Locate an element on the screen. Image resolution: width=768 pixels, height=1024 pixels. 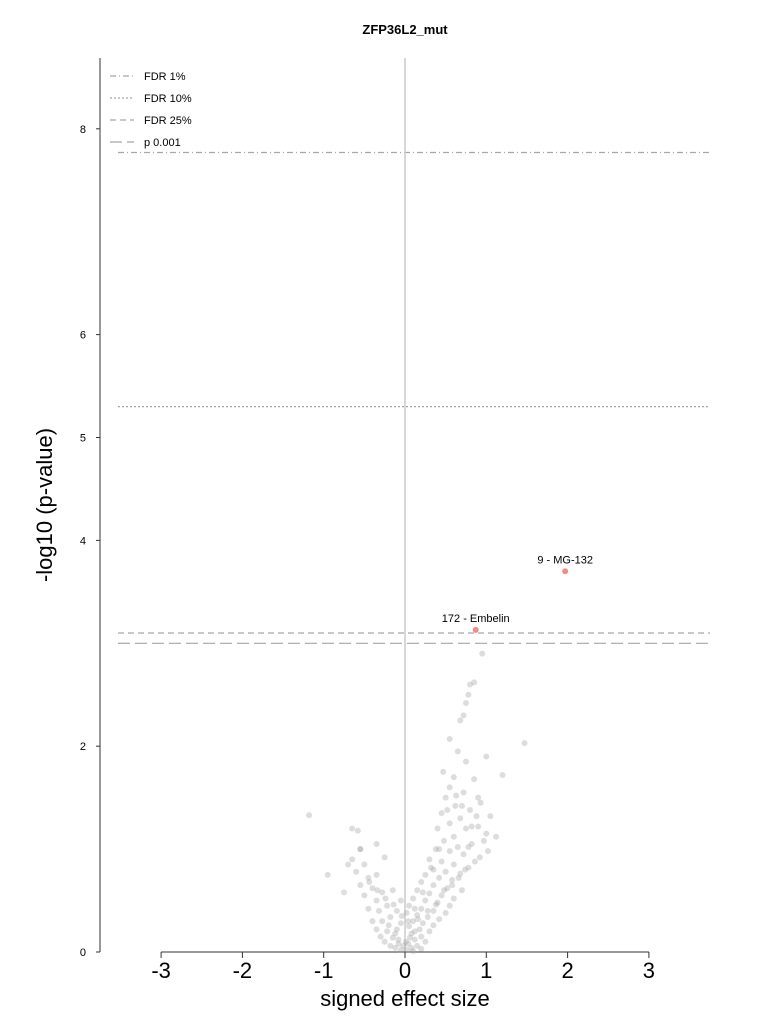
highlighted-point-label: 9 - MG-132 is located at coordinates (565, 560).